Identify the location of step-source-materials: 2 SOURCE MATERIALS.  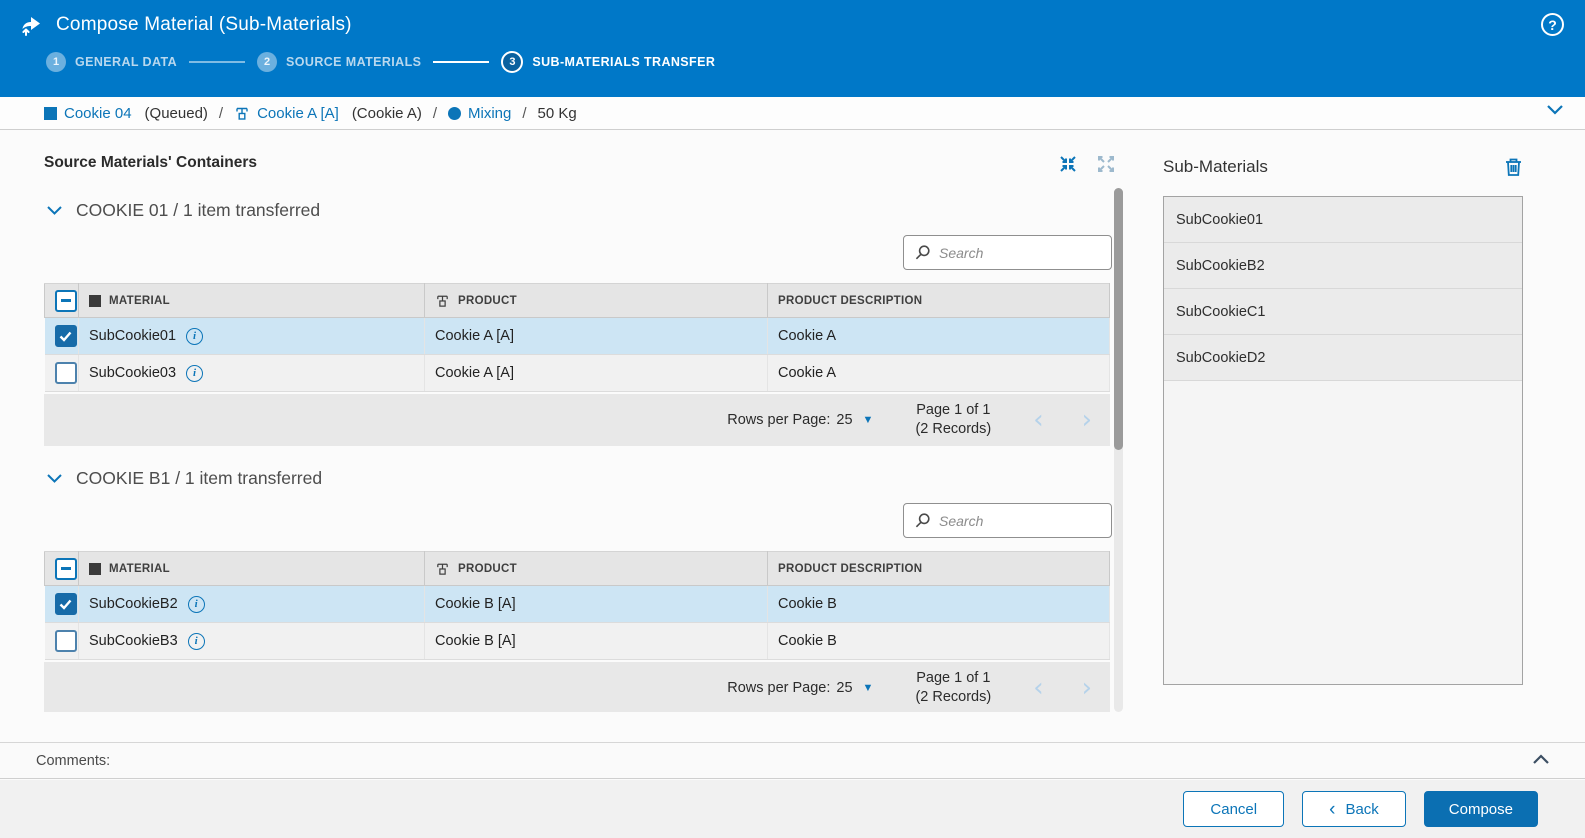
(339, 62).